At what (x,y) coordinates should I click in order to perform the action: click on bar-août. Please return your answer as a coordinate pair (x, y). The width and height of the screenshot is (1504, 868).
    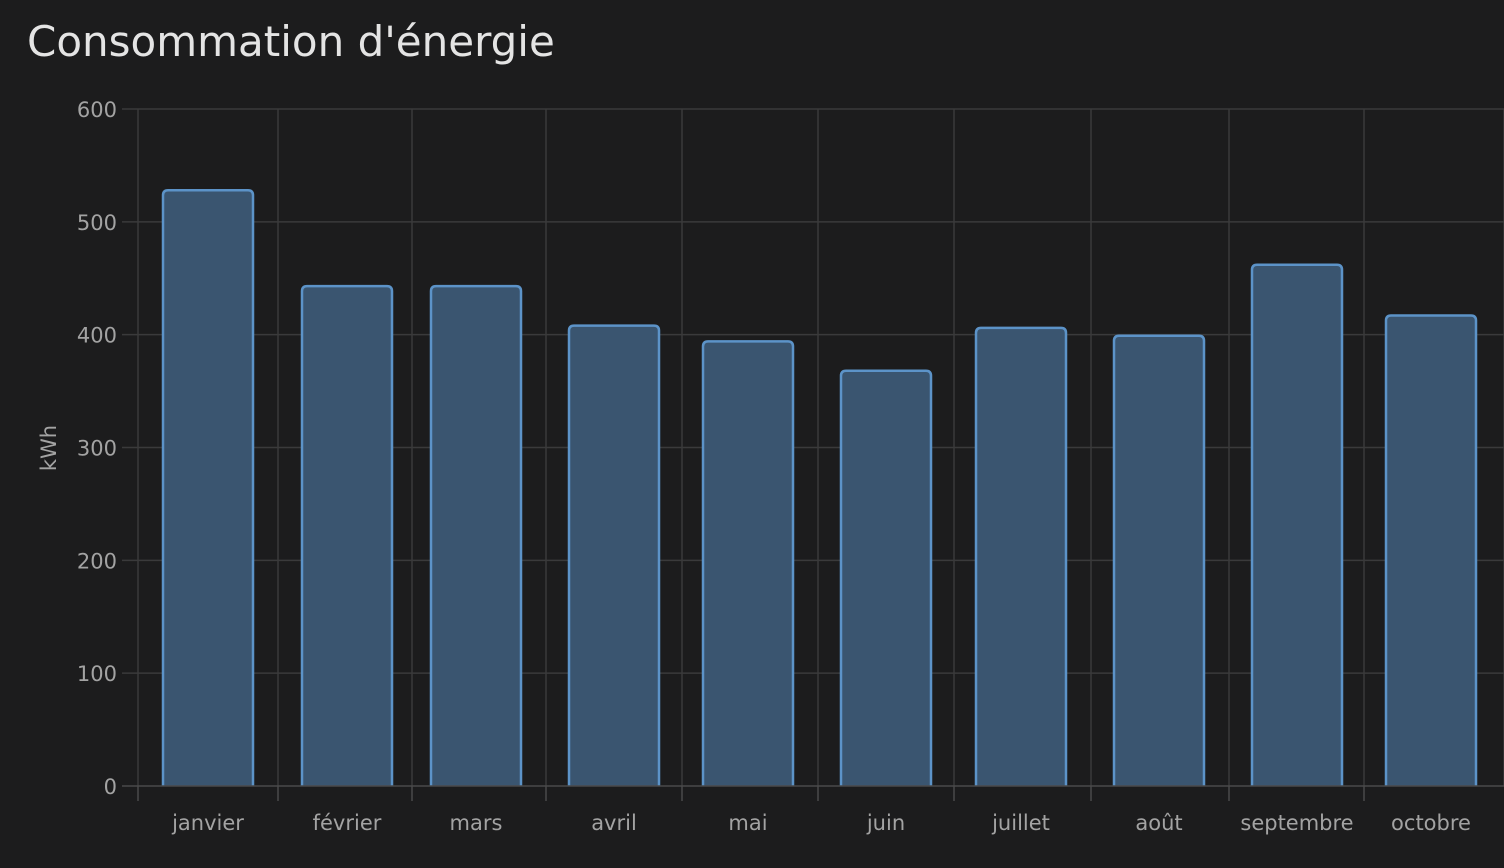
    Looking at the image, I should click on (1159, 560).